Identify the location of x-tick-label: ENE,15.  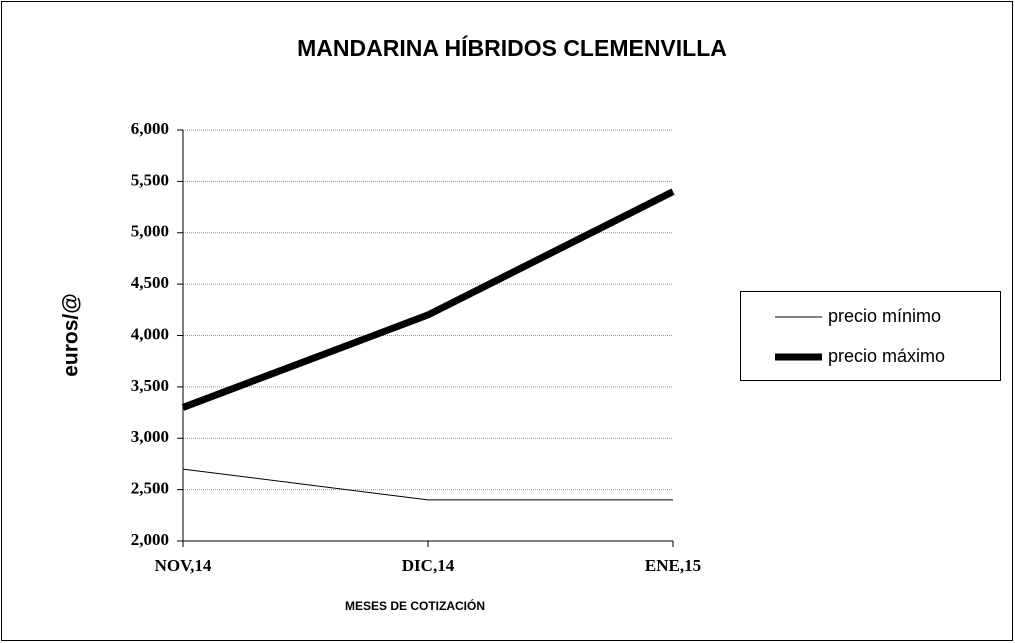
(673, 565).